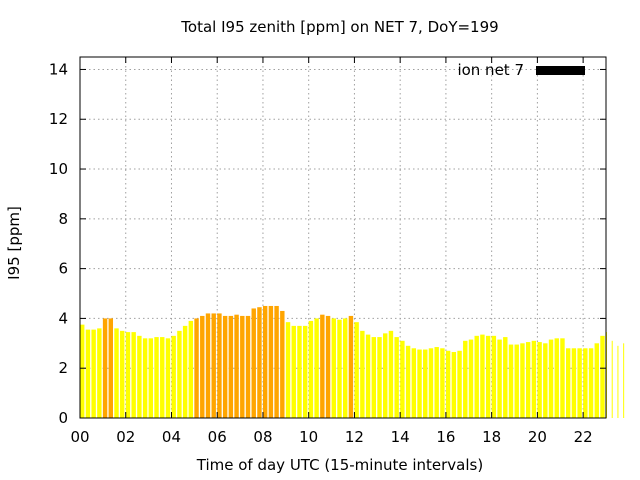 Image resolution: width=640 pixels, height=480 pixels. I want to click on x-tick-label: 14, so click(400, 437).